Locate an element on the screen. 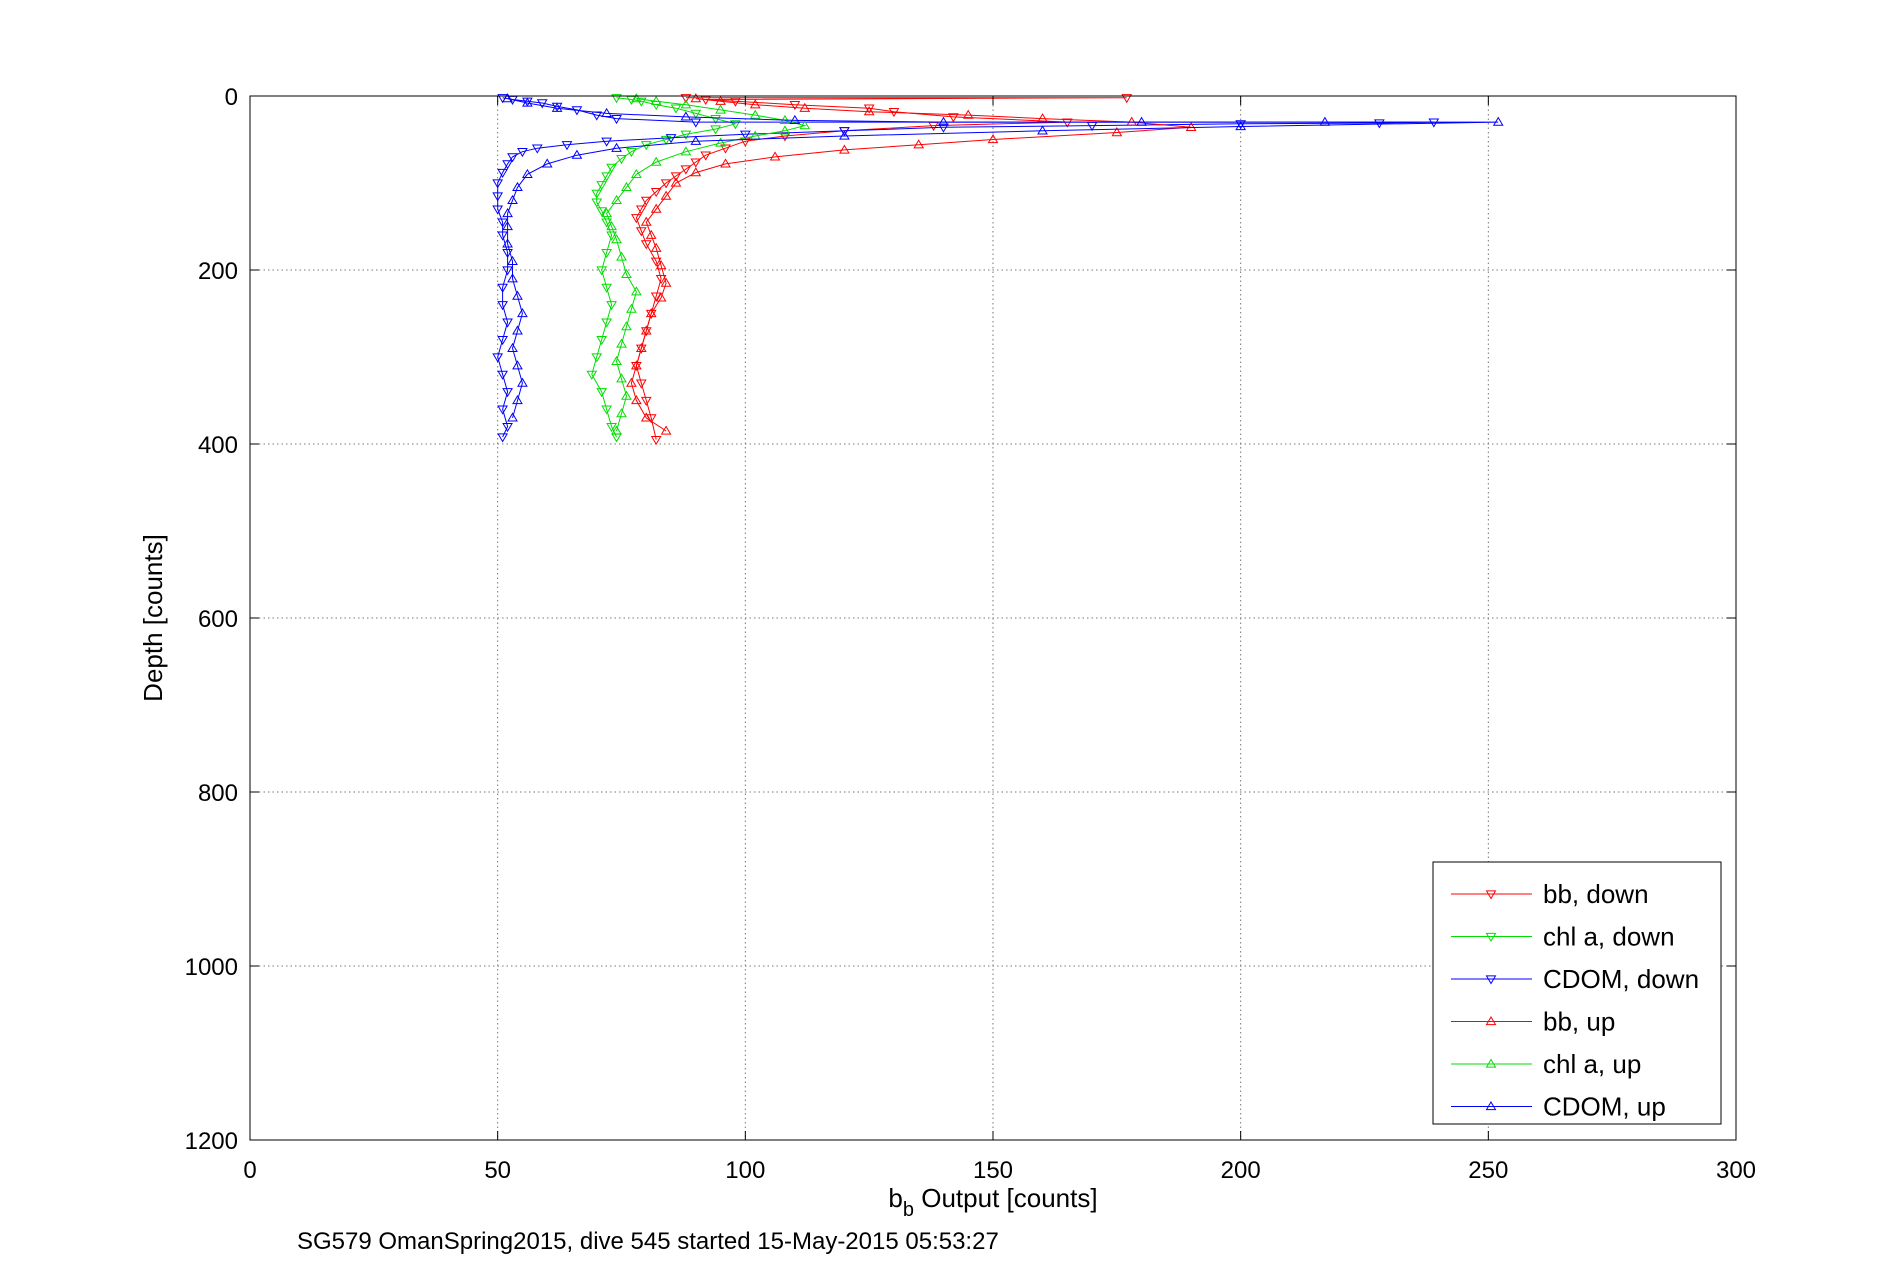 The width and height of the screenshot is (1891, 1262). legend-item-cdom-up: CDOM, up is located at coordinates (1558, 1107).